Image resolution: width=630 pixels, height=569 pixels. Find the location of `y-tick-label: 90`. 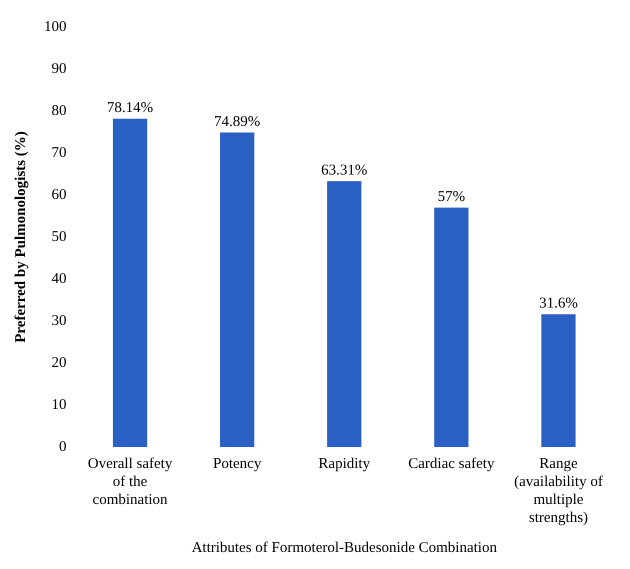

y-tick-label: 90 is located at coordinates (59, 68).